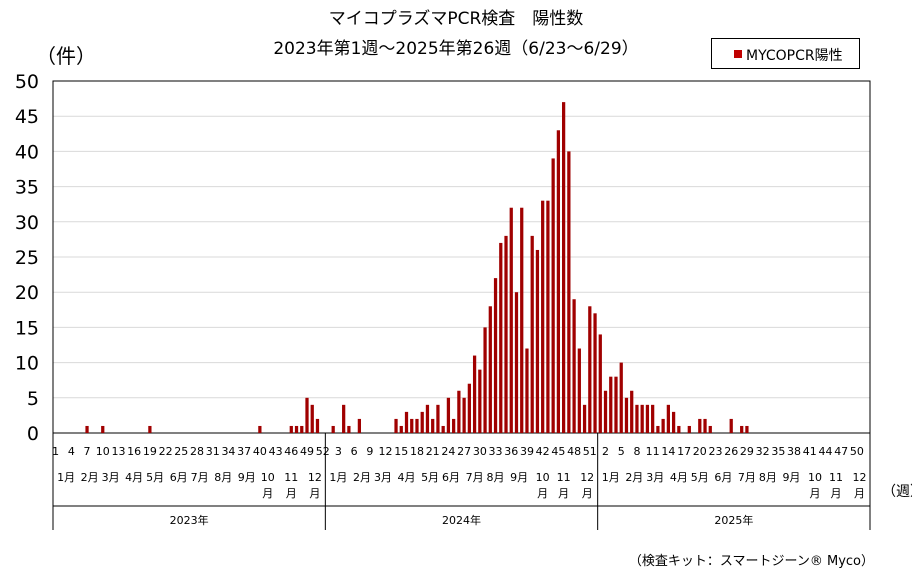 The height and width of the screenshot is (571, 912). Describe the element at coordinates (605, 451) in the screenshot. I see `x-tick-label: 2` at that location.